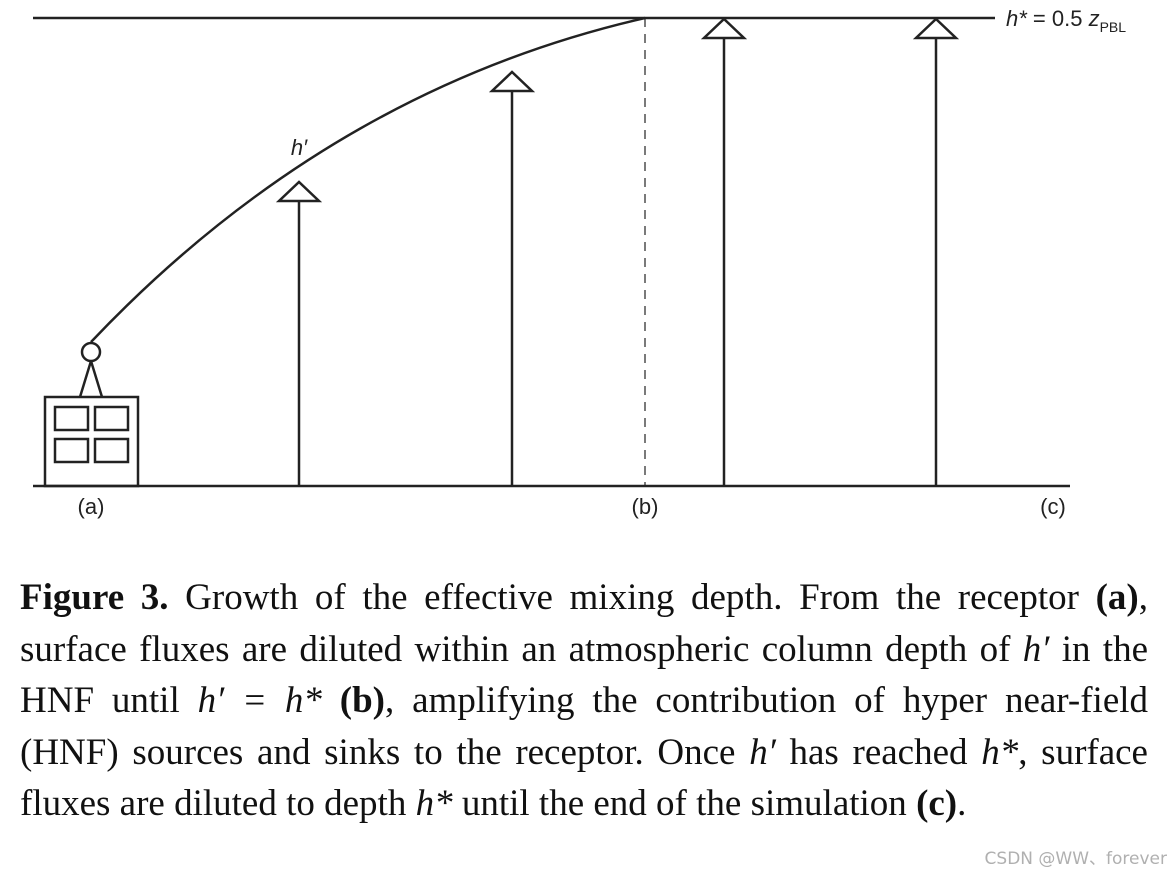  I want to click on receptor-mast, so click(91, 377).